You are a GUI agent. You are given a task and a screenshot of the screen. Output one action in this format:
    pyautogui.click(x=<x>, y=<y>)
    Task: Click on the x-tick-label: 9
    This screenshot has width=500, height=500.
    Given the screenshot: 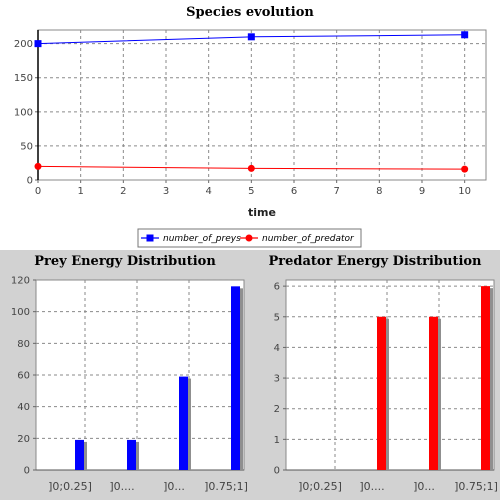 What is the action you would take?
    pyautogui.click(x=422, y=191)
    